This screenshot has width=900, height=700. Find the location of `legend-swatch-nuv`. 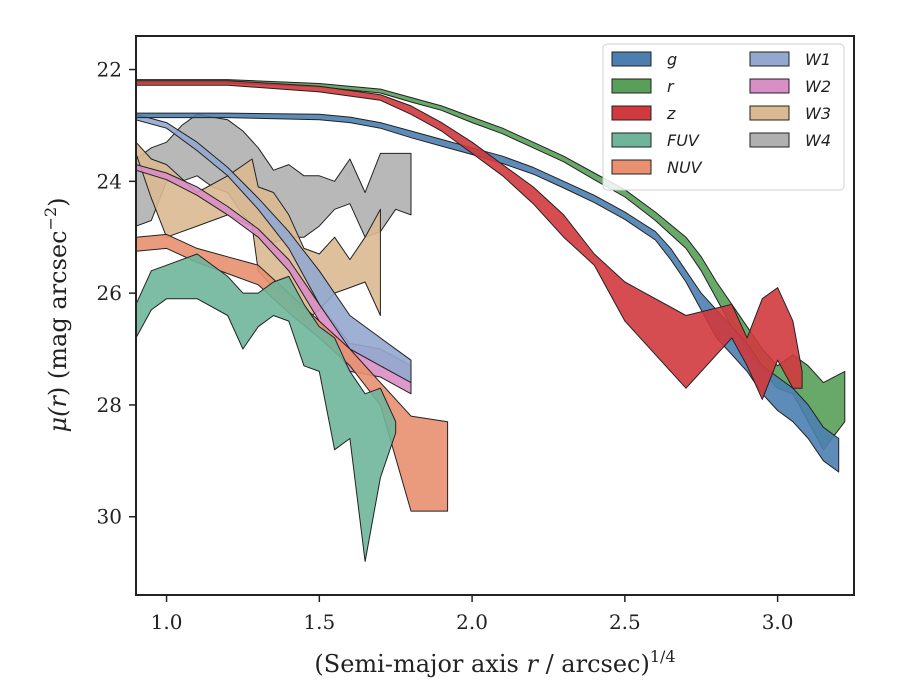

legend-swatch-nuv is located at coordinates (631, 167).